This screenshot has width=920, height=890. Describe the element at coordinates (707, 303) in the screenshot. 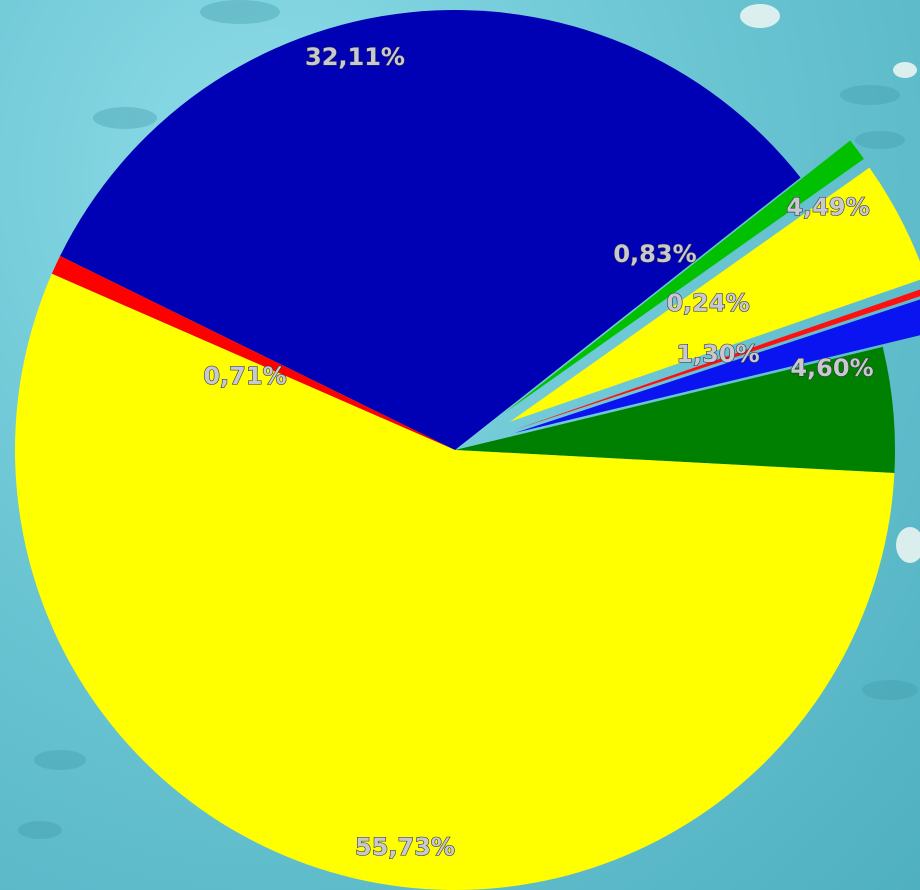

I see `slice-label: 0,24%` at that location.